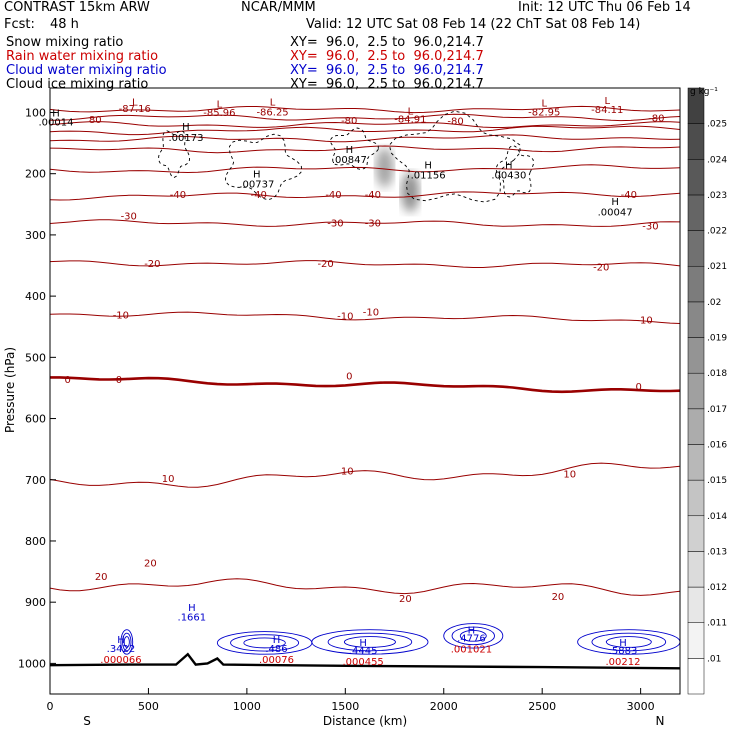  Describe the element at coordinates (101, 577) in the screenshot. I see `contour-label-27: 20` at that location.